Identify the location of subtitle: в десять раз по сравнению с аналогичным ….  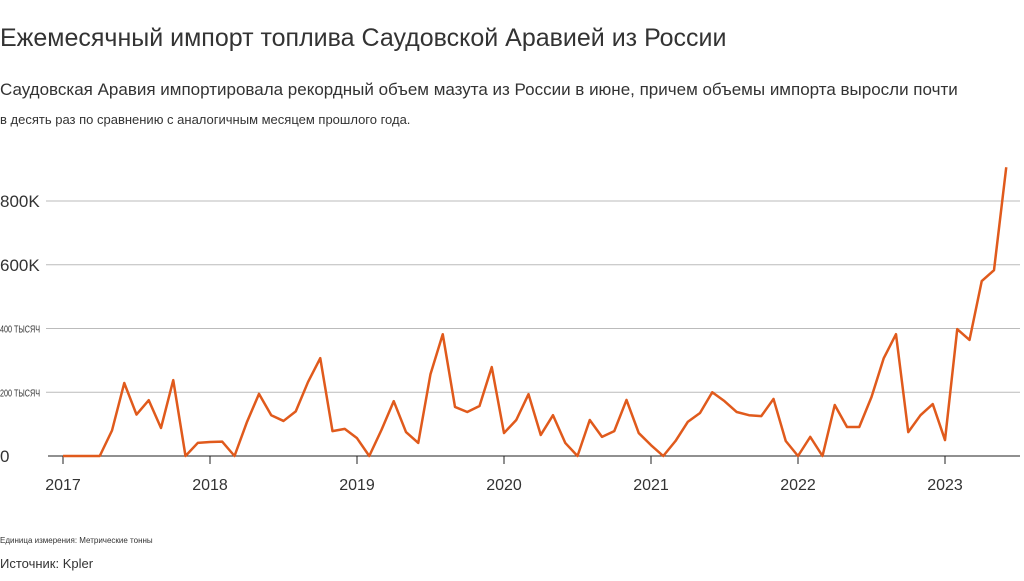
(205, 119).